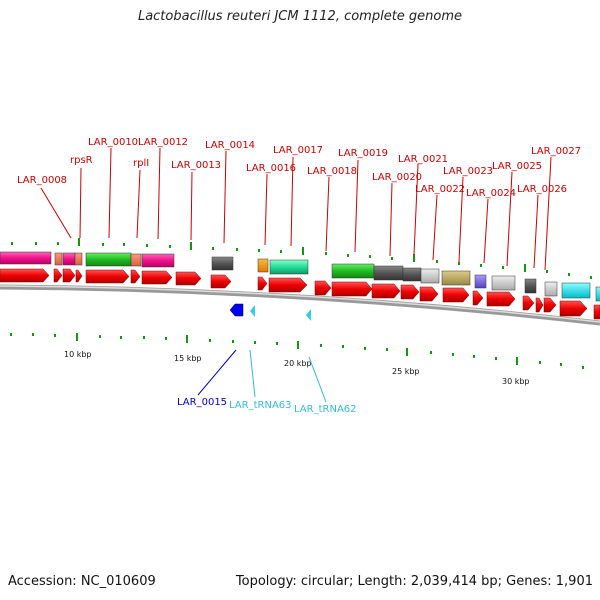 This screenshot has width=600, height=600. What do you see at coordinates (491, 193) in the screenshot?
I see `label-LAR_0024: LAR_0024` at bounding box center [491, 193].